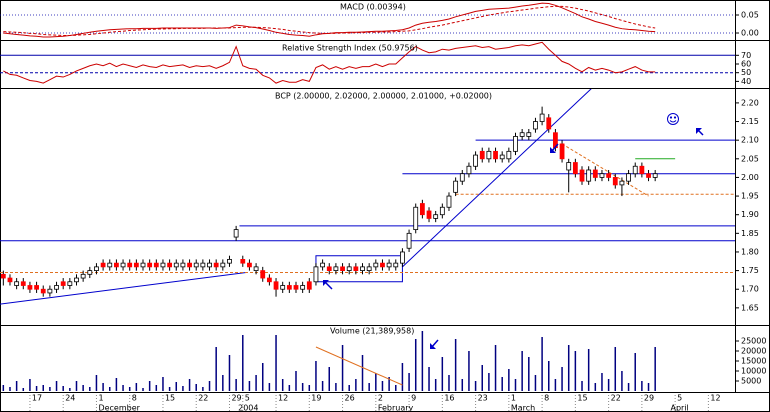  What do you see at coordinates (329, 361) in the screenshot?
I see `vol-panel` at bounding box center [329, 361].